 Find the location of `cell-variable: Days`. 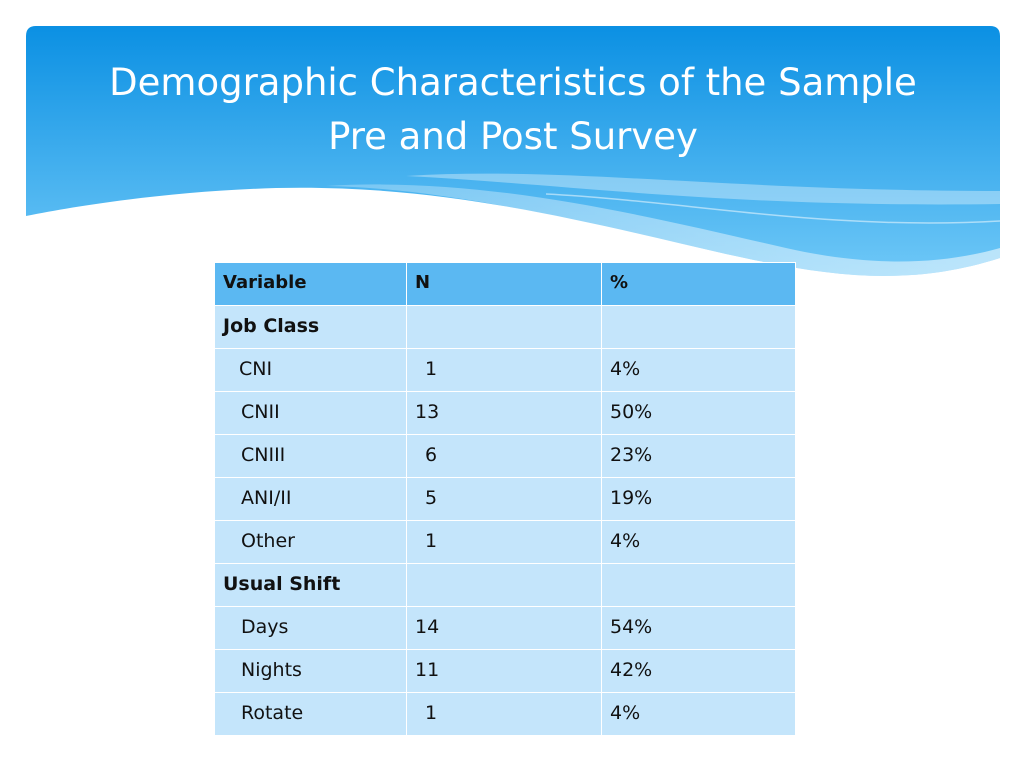

cell-variable: Days is located at coordinates (310, 628).